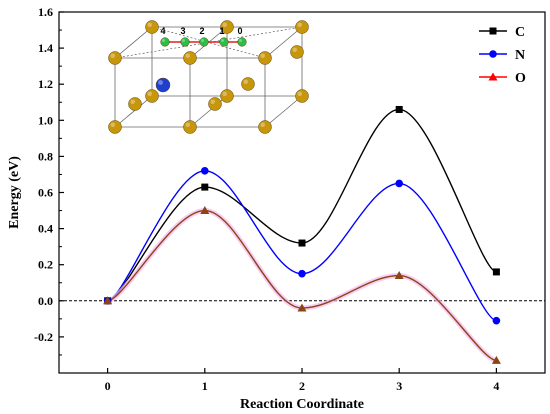  Describe the element at coordinates (45, 229) in the screenshot. I see `y-tick-label: 0.4` at that location.